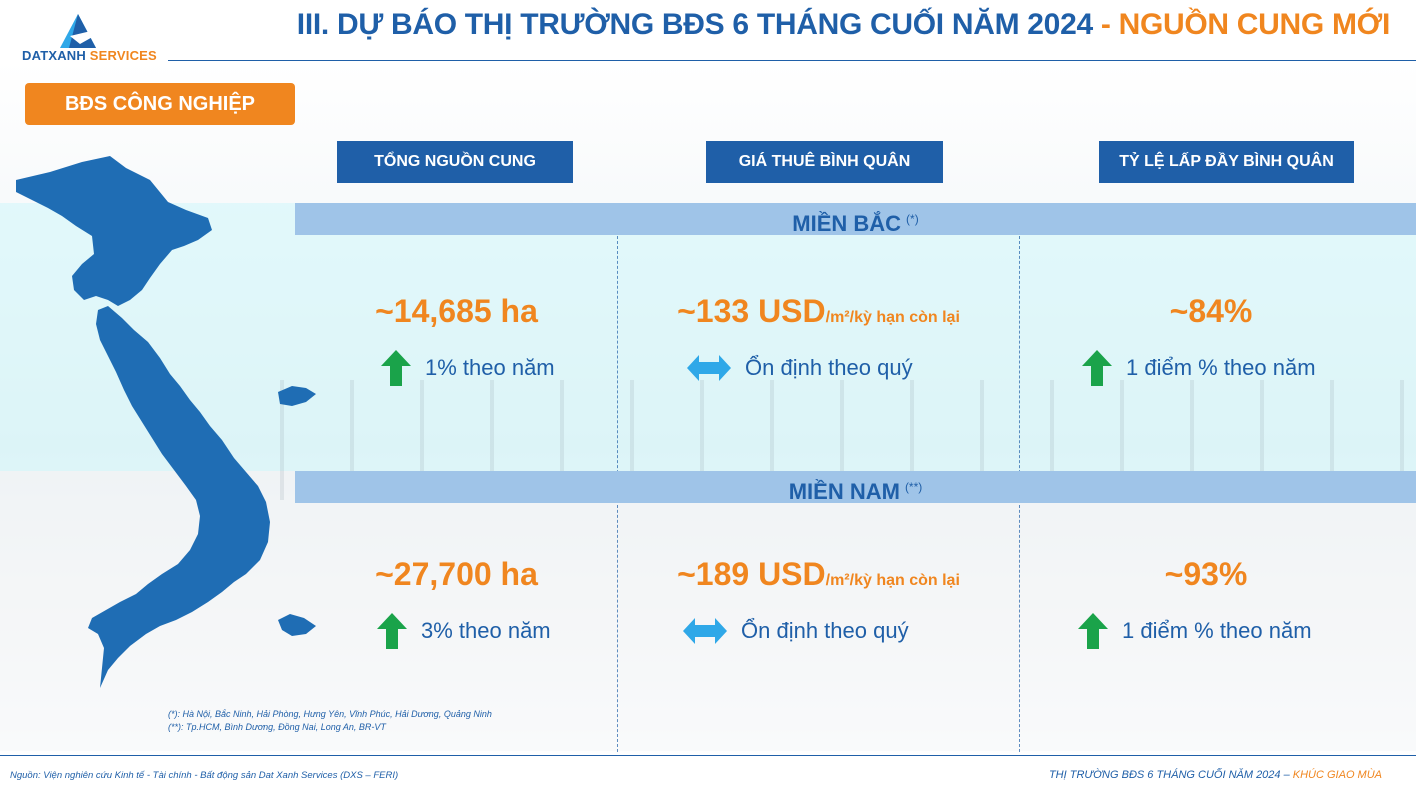 This screenshot has height=798, width=1416. I want to click on region-note-mark: (**), so click(913, 487).